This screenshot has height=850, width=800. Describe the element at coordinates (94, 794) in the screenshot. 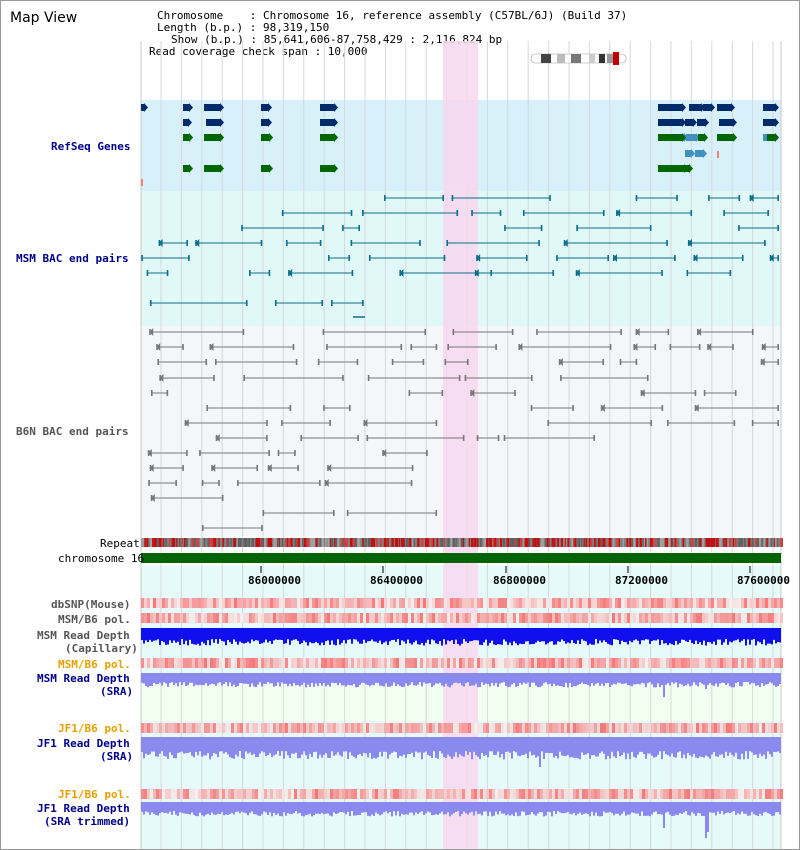

I see `label-jf1-b6-pol-2: JF1/B6 pol.` at that location.